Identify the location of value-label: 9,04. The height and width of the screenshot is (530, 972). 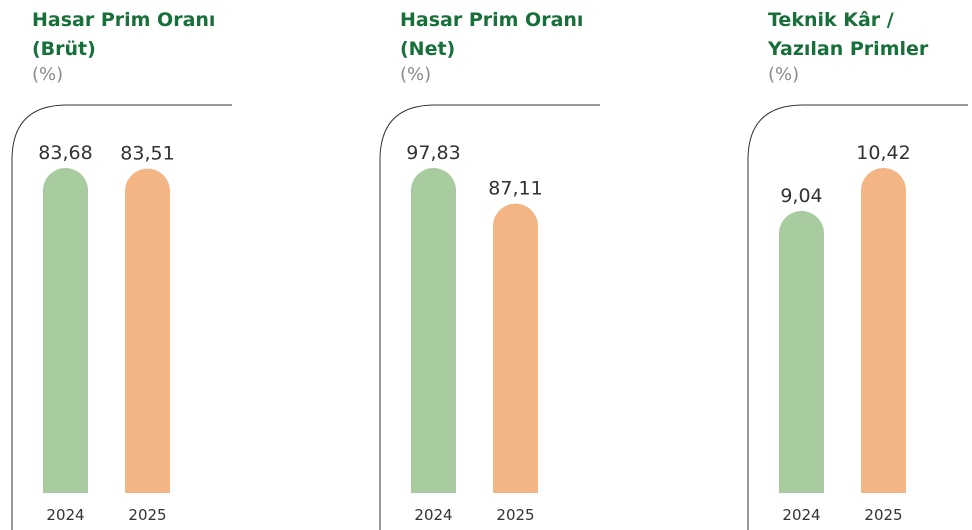
(801, 196).